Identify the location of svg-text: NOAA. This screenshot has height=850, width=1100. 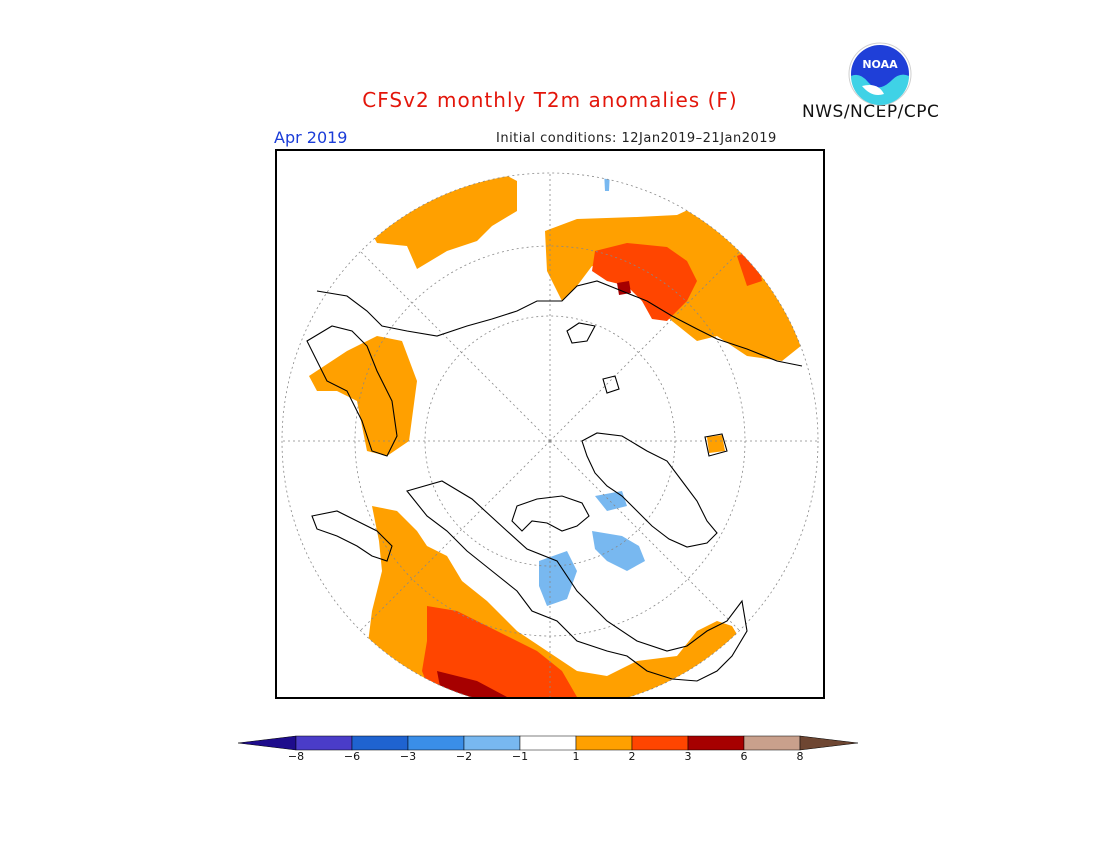
(880, 64).